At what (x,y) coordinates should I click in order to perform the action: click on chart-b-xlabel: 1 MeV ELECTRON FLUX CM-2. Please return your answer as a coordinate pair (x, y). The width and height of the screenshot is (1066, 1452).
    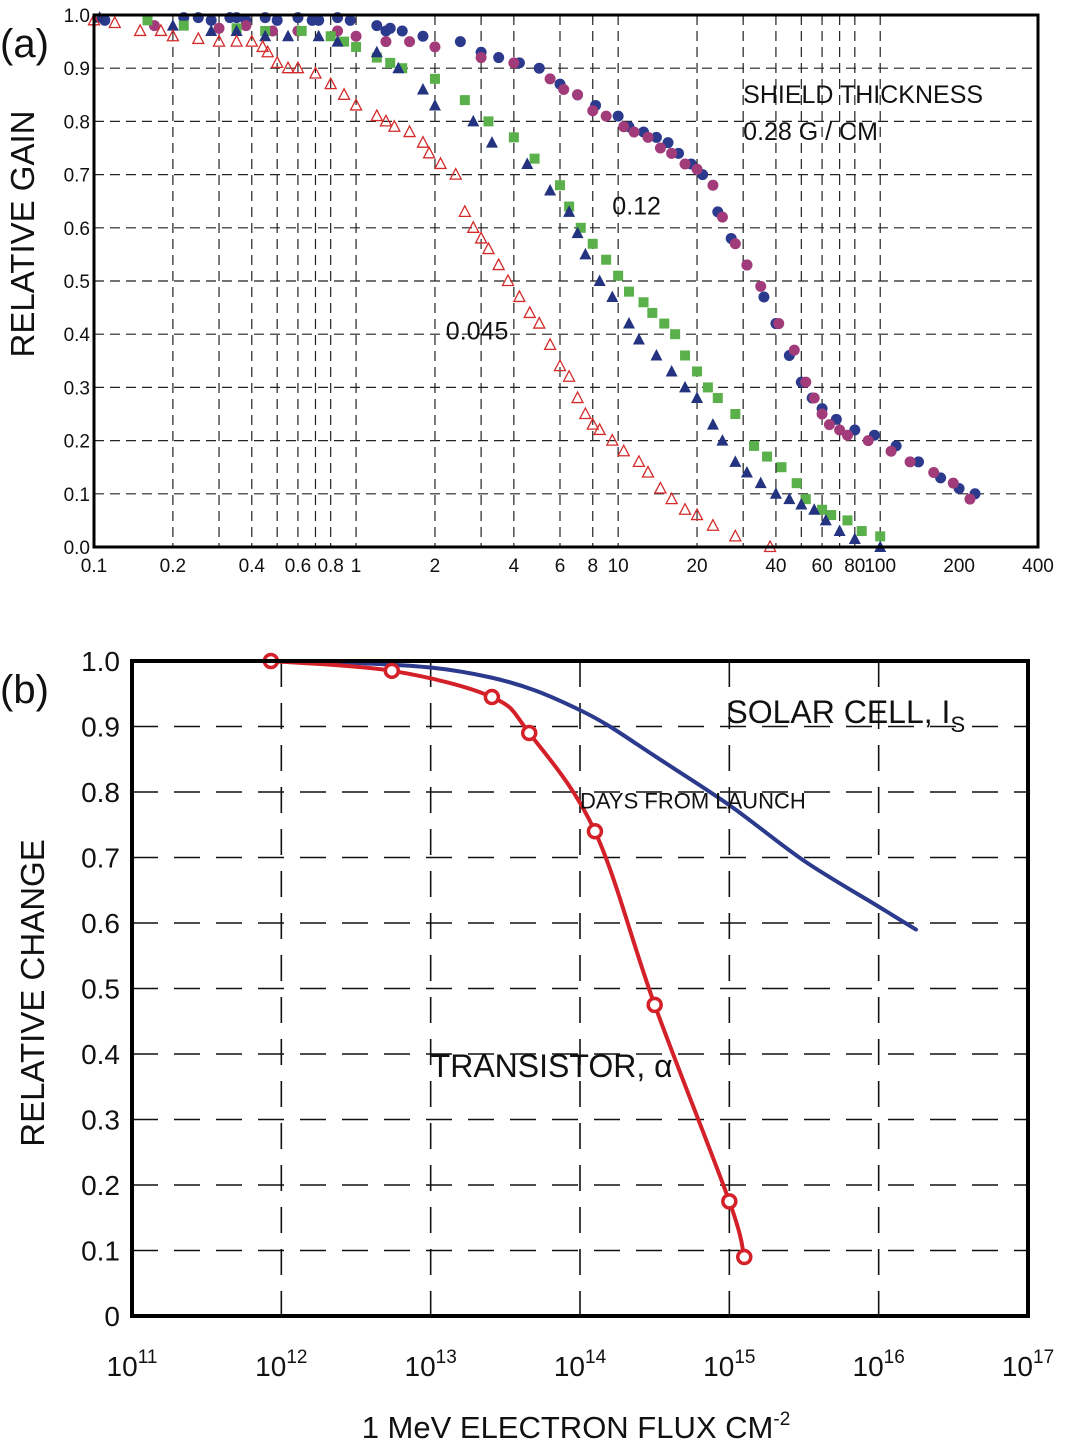
    Looking at the image, I should click on (576, 1427).